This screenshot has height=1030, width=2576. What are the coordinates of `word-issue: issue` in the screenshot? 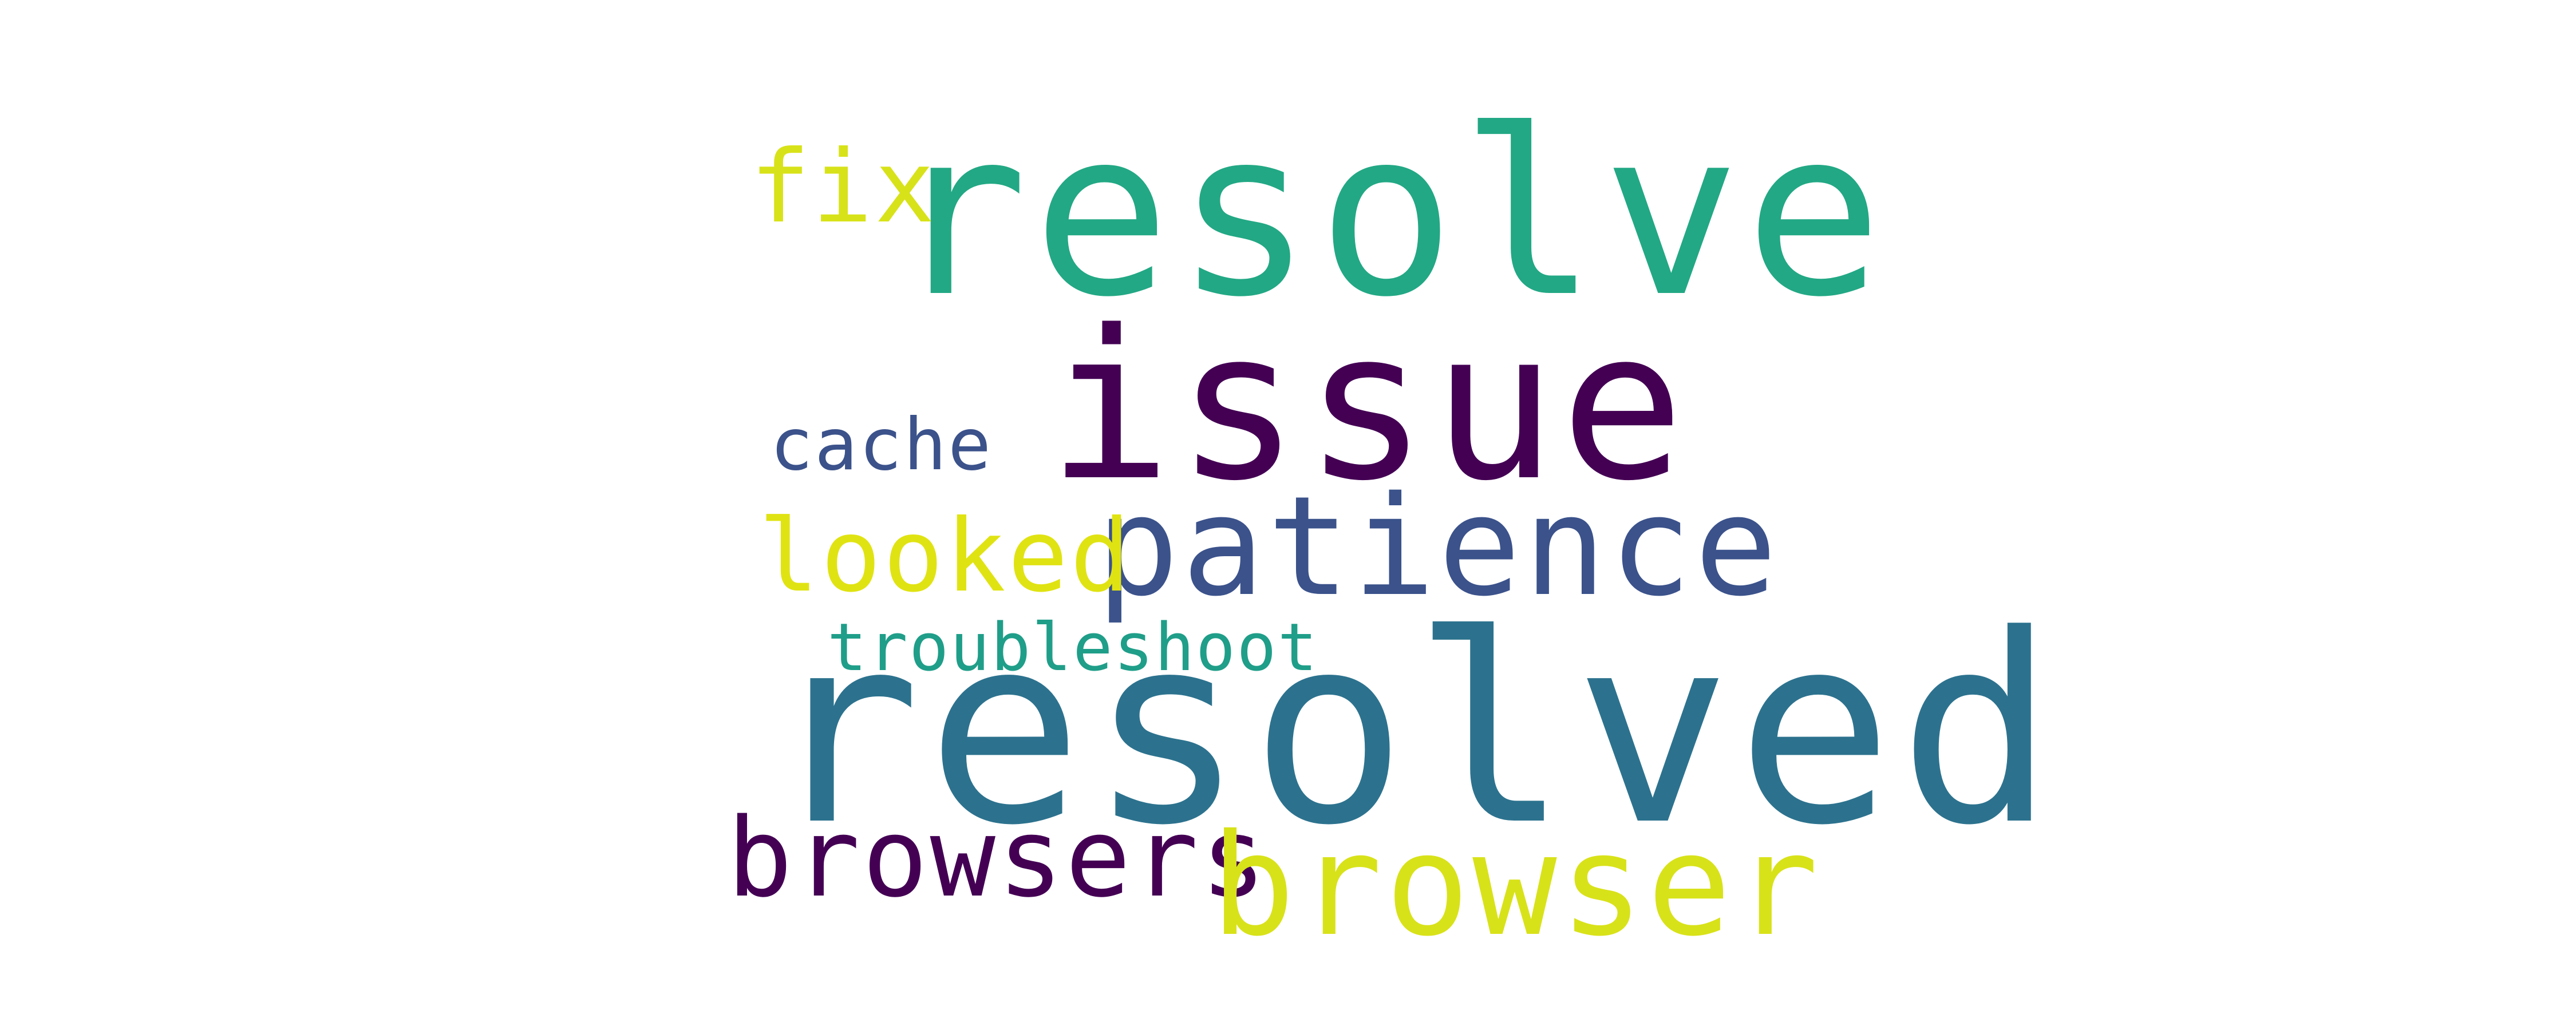 It's located at (1368, 406).